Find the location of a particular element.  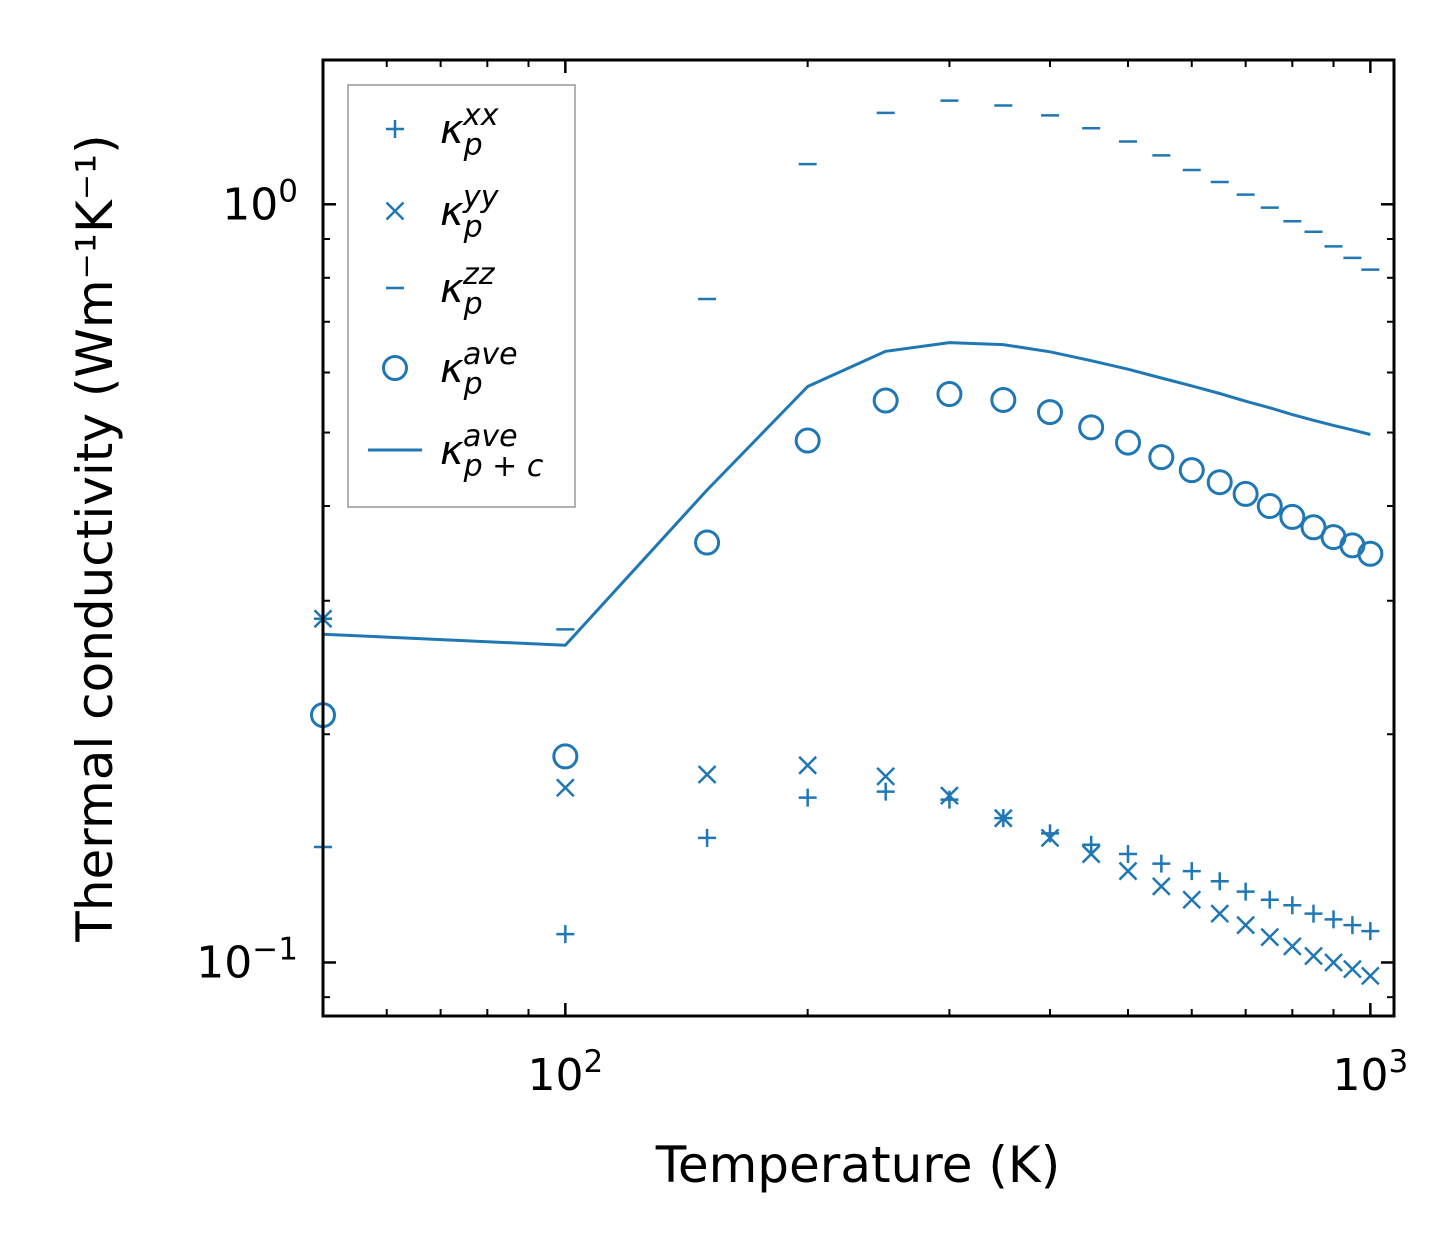

legend-box is located at coordinates (461, 296).